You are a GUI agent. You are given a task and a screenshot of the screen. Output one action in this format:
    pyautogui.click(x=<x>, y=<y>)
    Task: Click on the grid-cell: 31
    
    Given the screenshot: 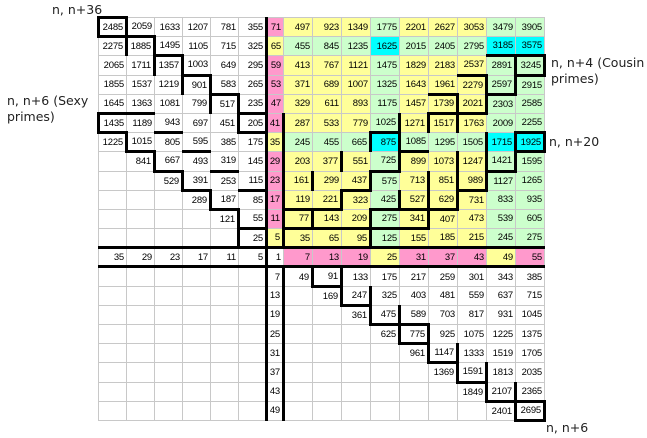 What is the action you would take?
    pyautogui.click(x=275, y=353)
    